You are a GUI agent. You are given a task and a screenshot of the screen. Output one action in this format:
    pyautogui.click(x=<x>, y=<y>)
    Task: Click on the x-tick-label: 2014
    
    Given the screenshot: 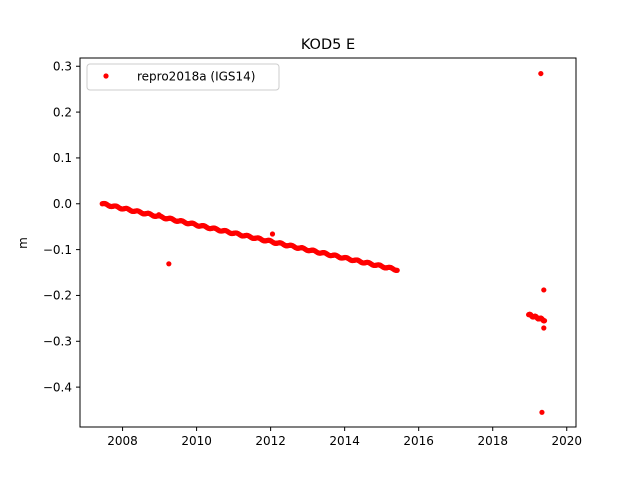 What is the action you would take?
    pyautogui.click(x=344, y=441)
    